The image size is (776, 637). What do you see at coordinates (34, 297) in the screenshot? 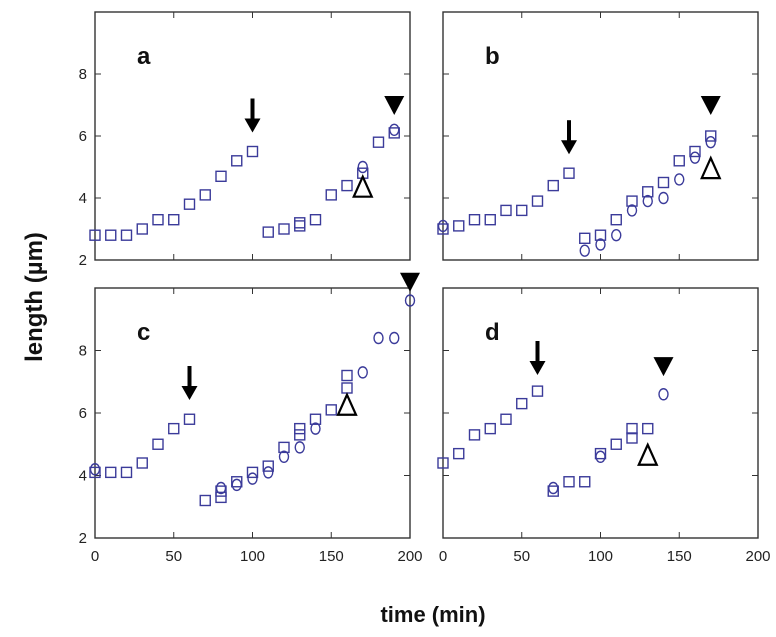
I see `y-axis-label: length (µm)` at bounding box center [34, 297].